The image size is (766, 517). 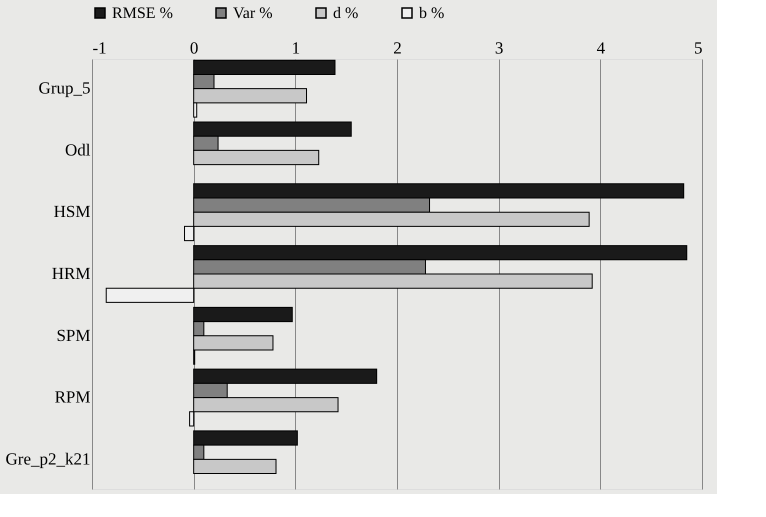 What do you see at coordinates (253, 13) in the screenshot?
I see `legend-label: Var %` at bounding box center [253, 13].